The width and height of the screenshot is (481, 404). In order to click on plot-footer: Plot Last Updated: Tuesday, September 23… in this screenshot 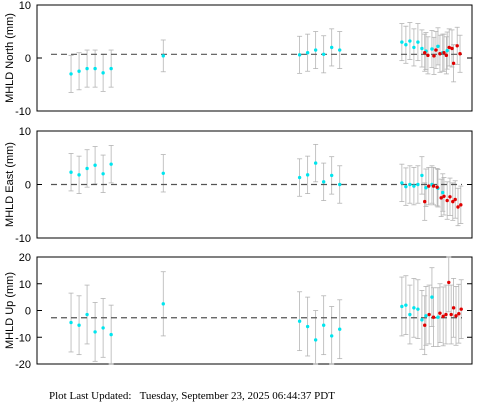, I will do `click(192, 396)`.